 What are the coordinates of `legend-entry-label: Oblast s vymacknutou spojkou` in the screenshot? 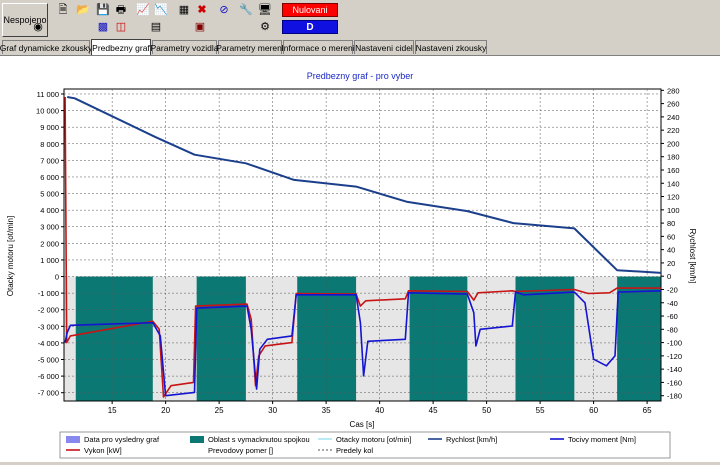 It's located at (259, 439).